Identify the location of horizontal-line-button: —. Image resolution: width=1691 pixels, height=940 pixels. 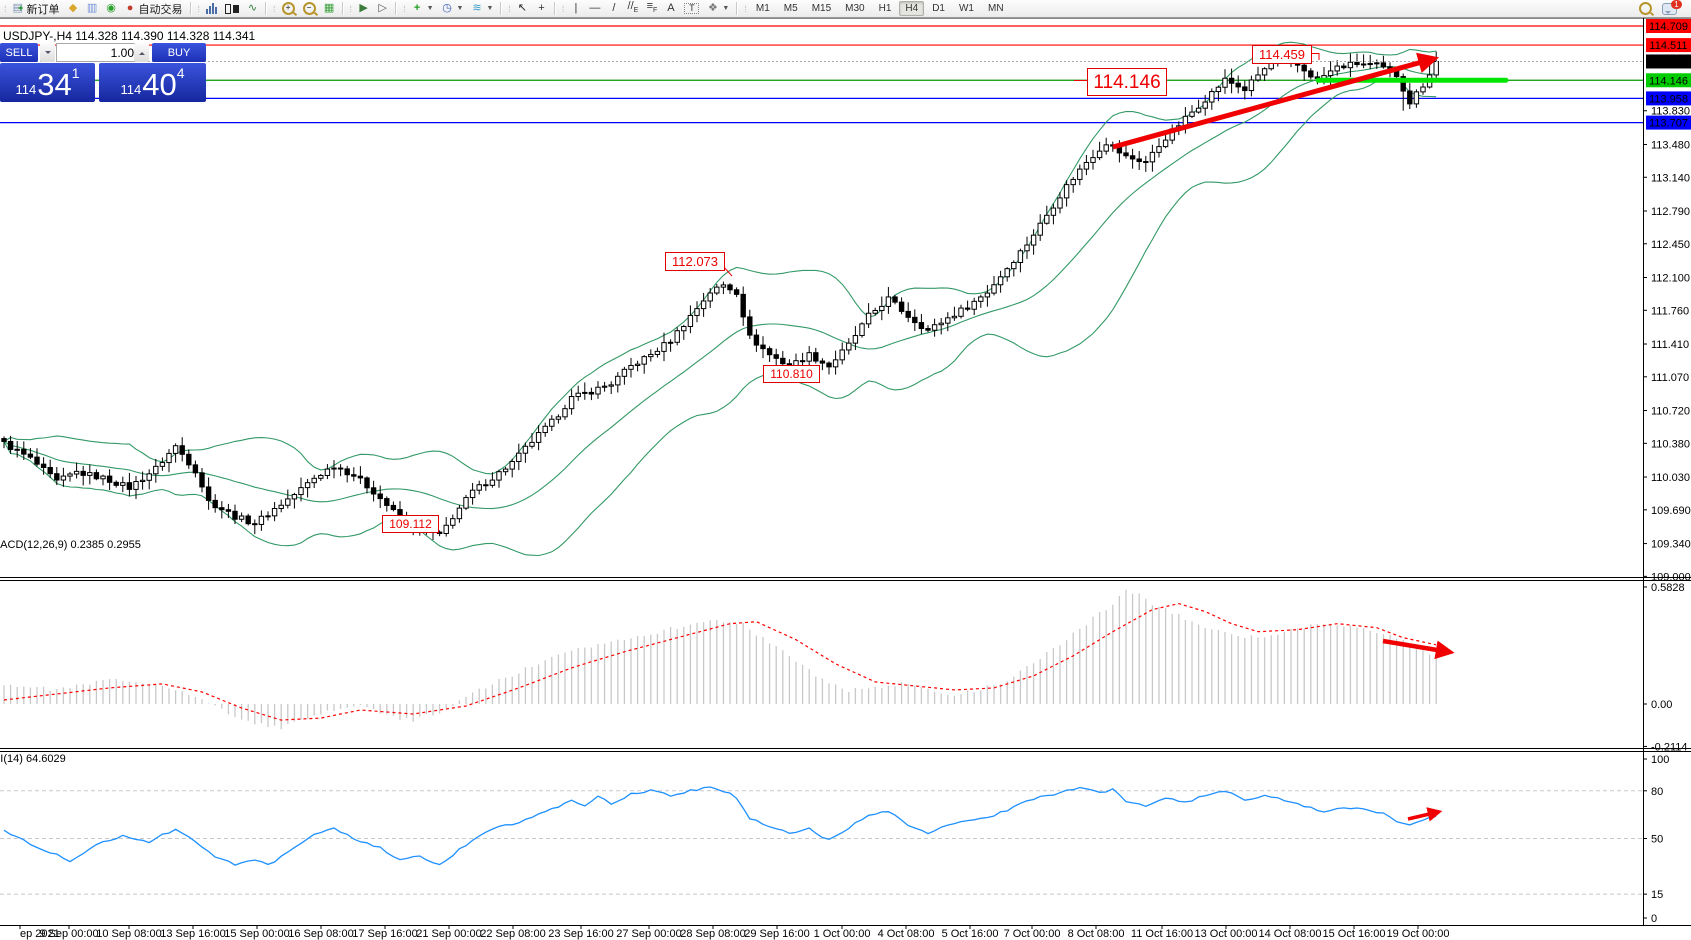
(594, 9).